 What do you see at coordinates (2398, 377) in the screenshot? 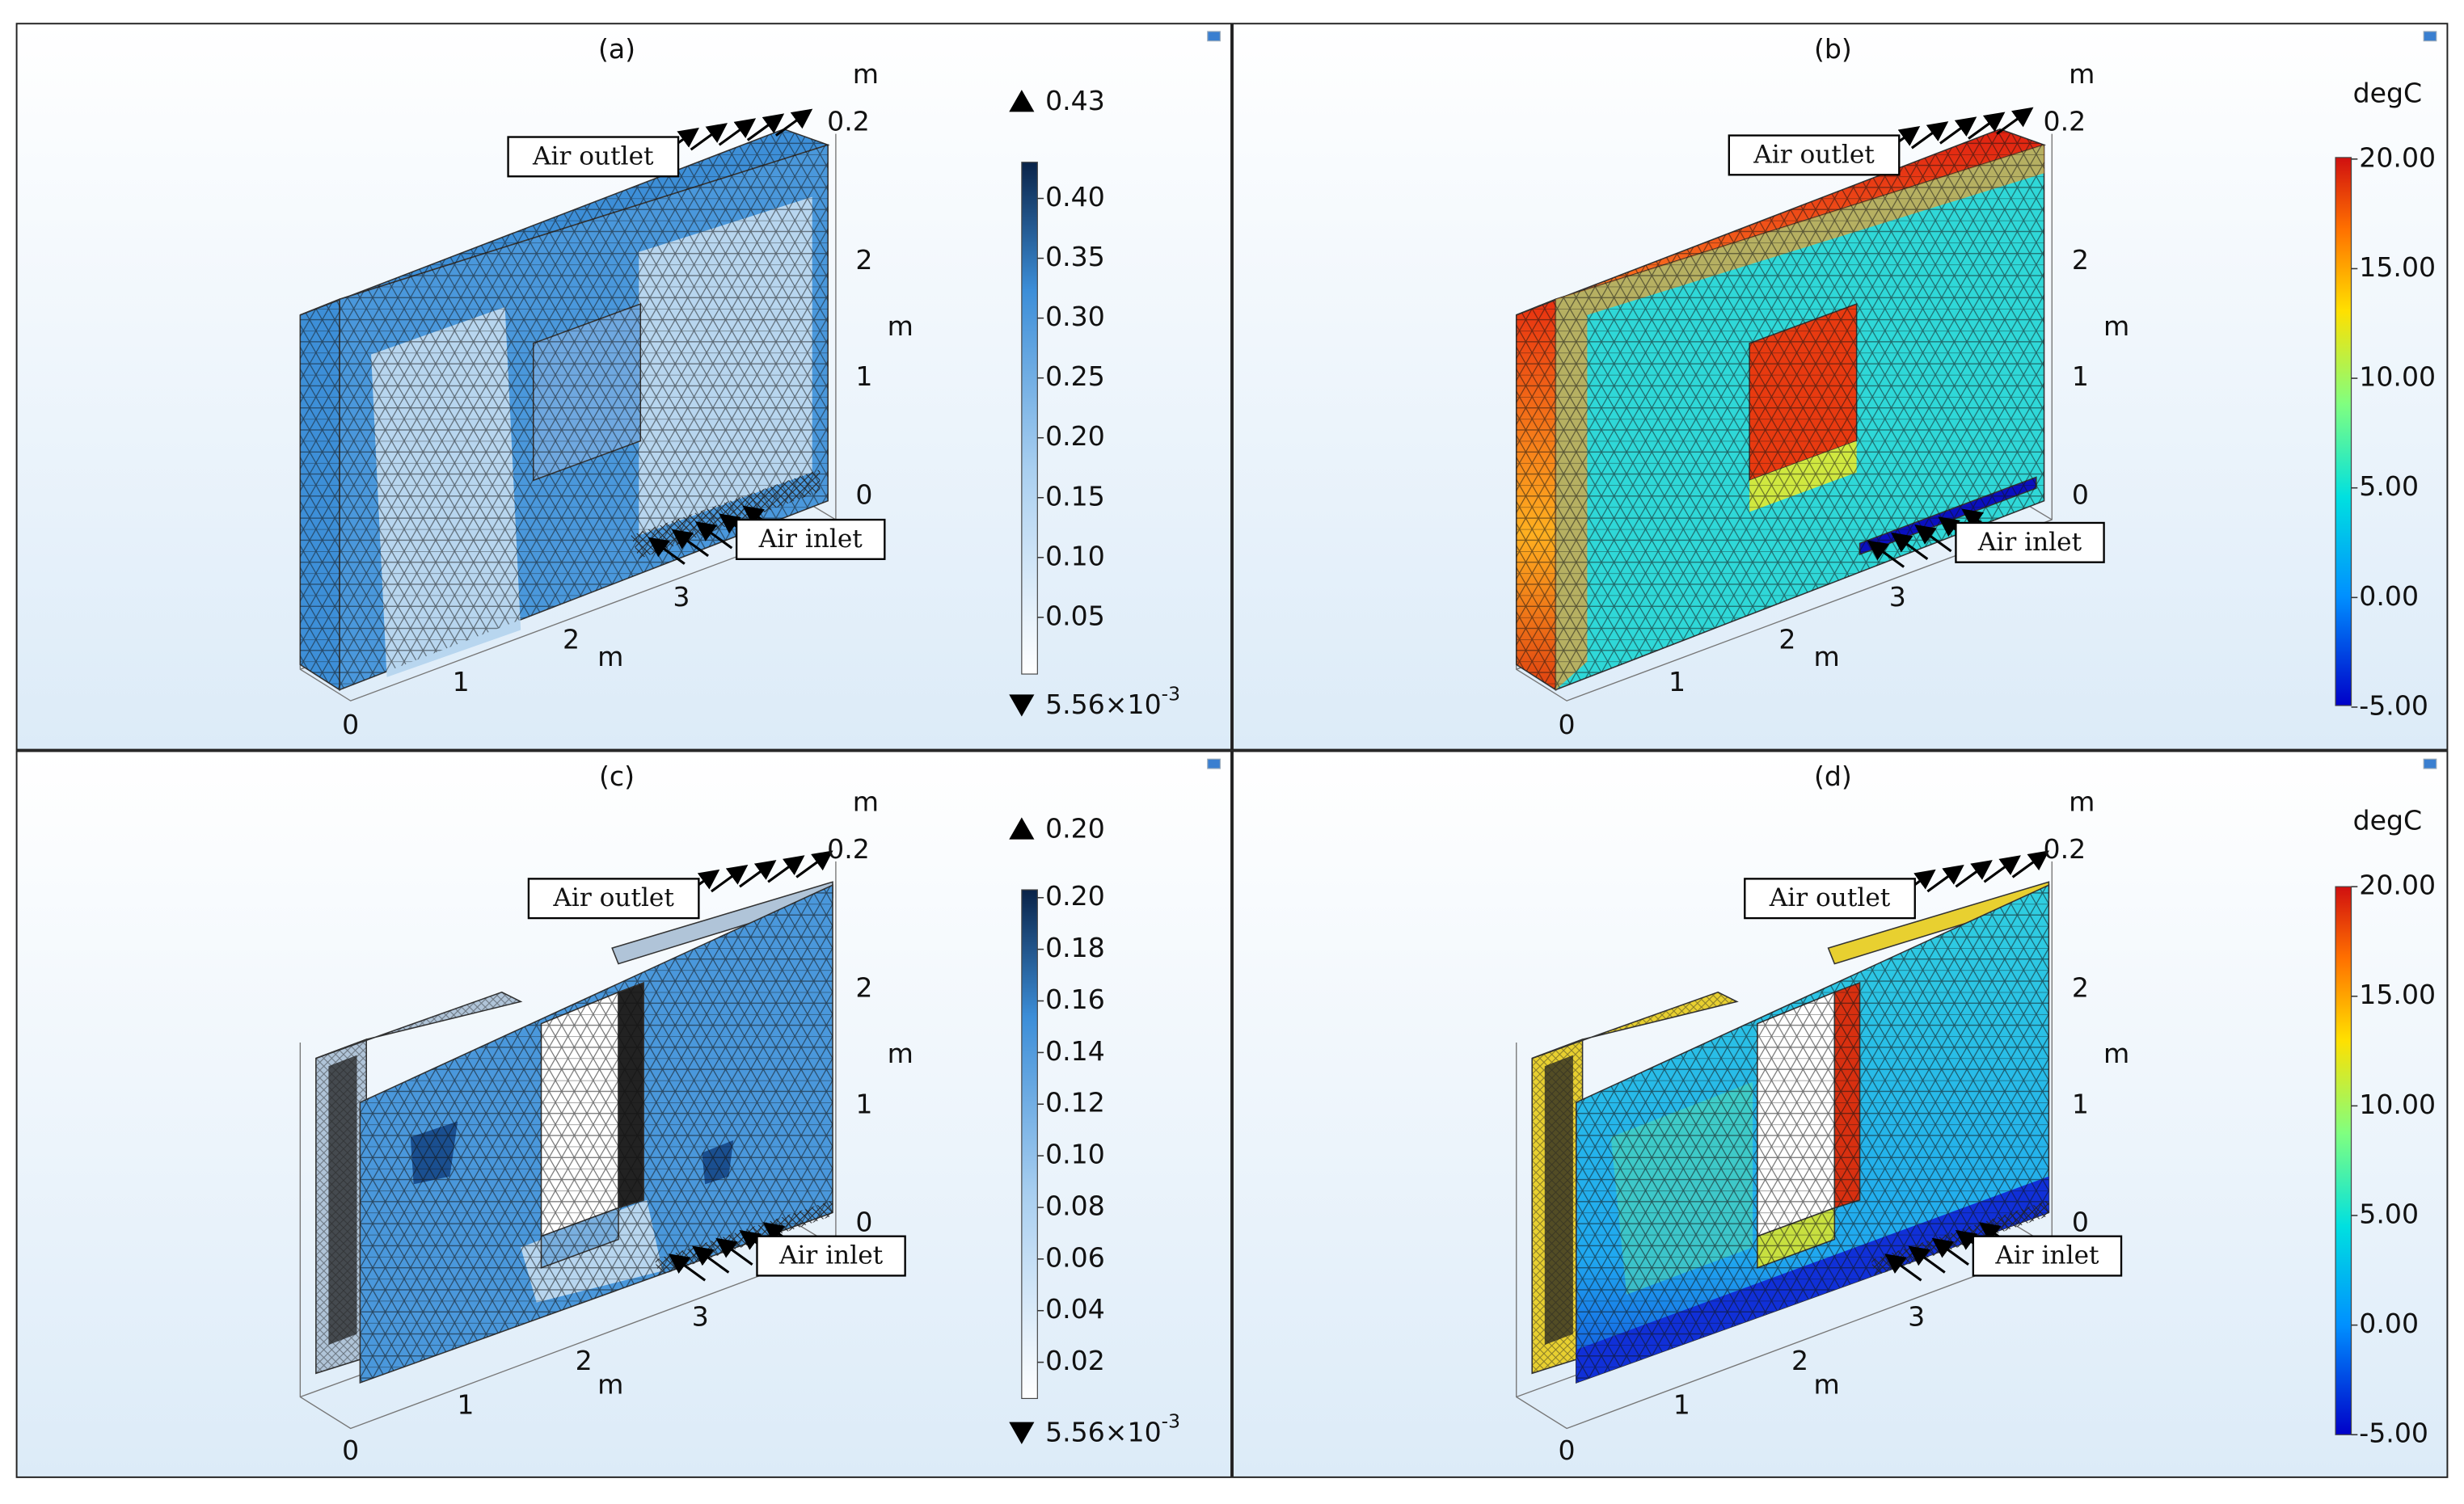
I see `colorbar-tick-label: 10.00` at bounding box center [2398, 377].